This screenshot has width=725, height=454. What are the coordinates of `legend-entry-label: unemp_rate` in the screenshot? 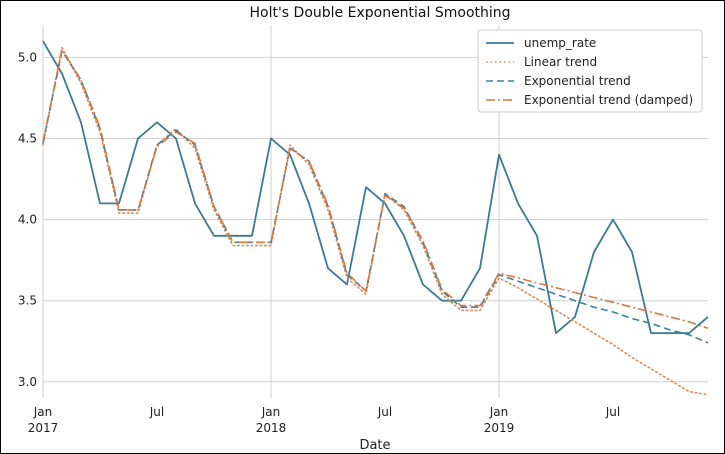 It's located at (560, 43).